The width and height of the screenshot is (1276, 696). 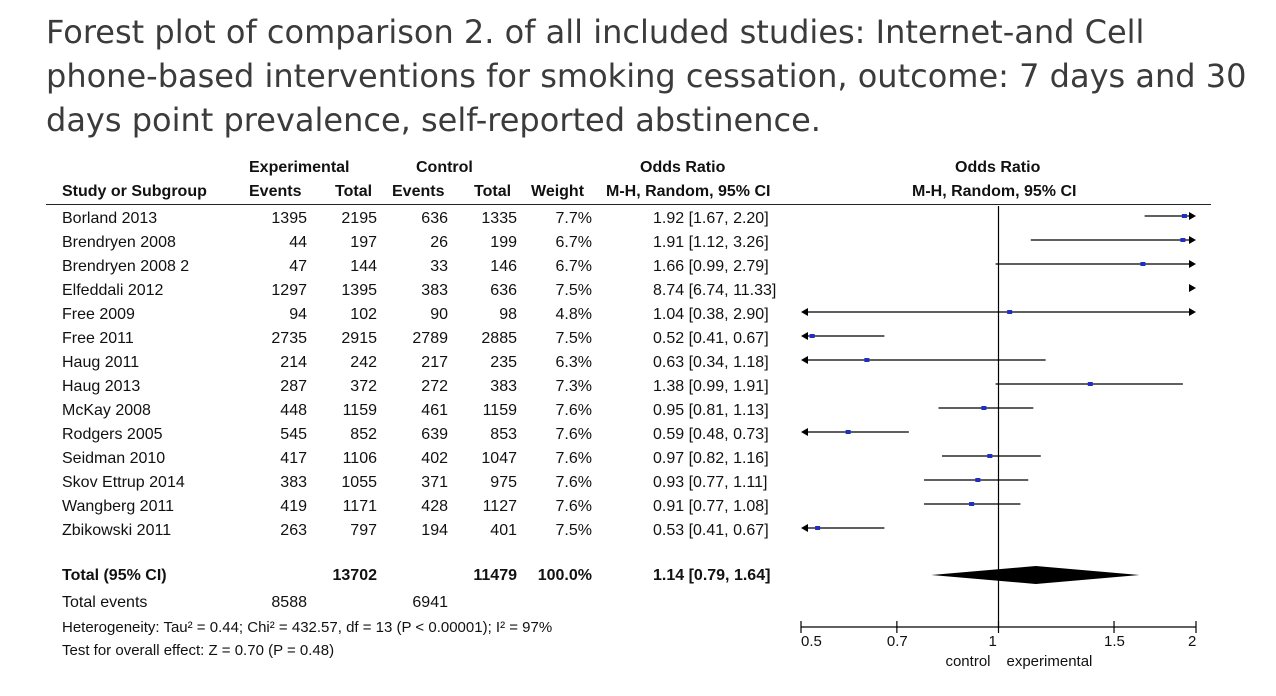 I want to click on exp-total: 797, so click(x=363, y=530).